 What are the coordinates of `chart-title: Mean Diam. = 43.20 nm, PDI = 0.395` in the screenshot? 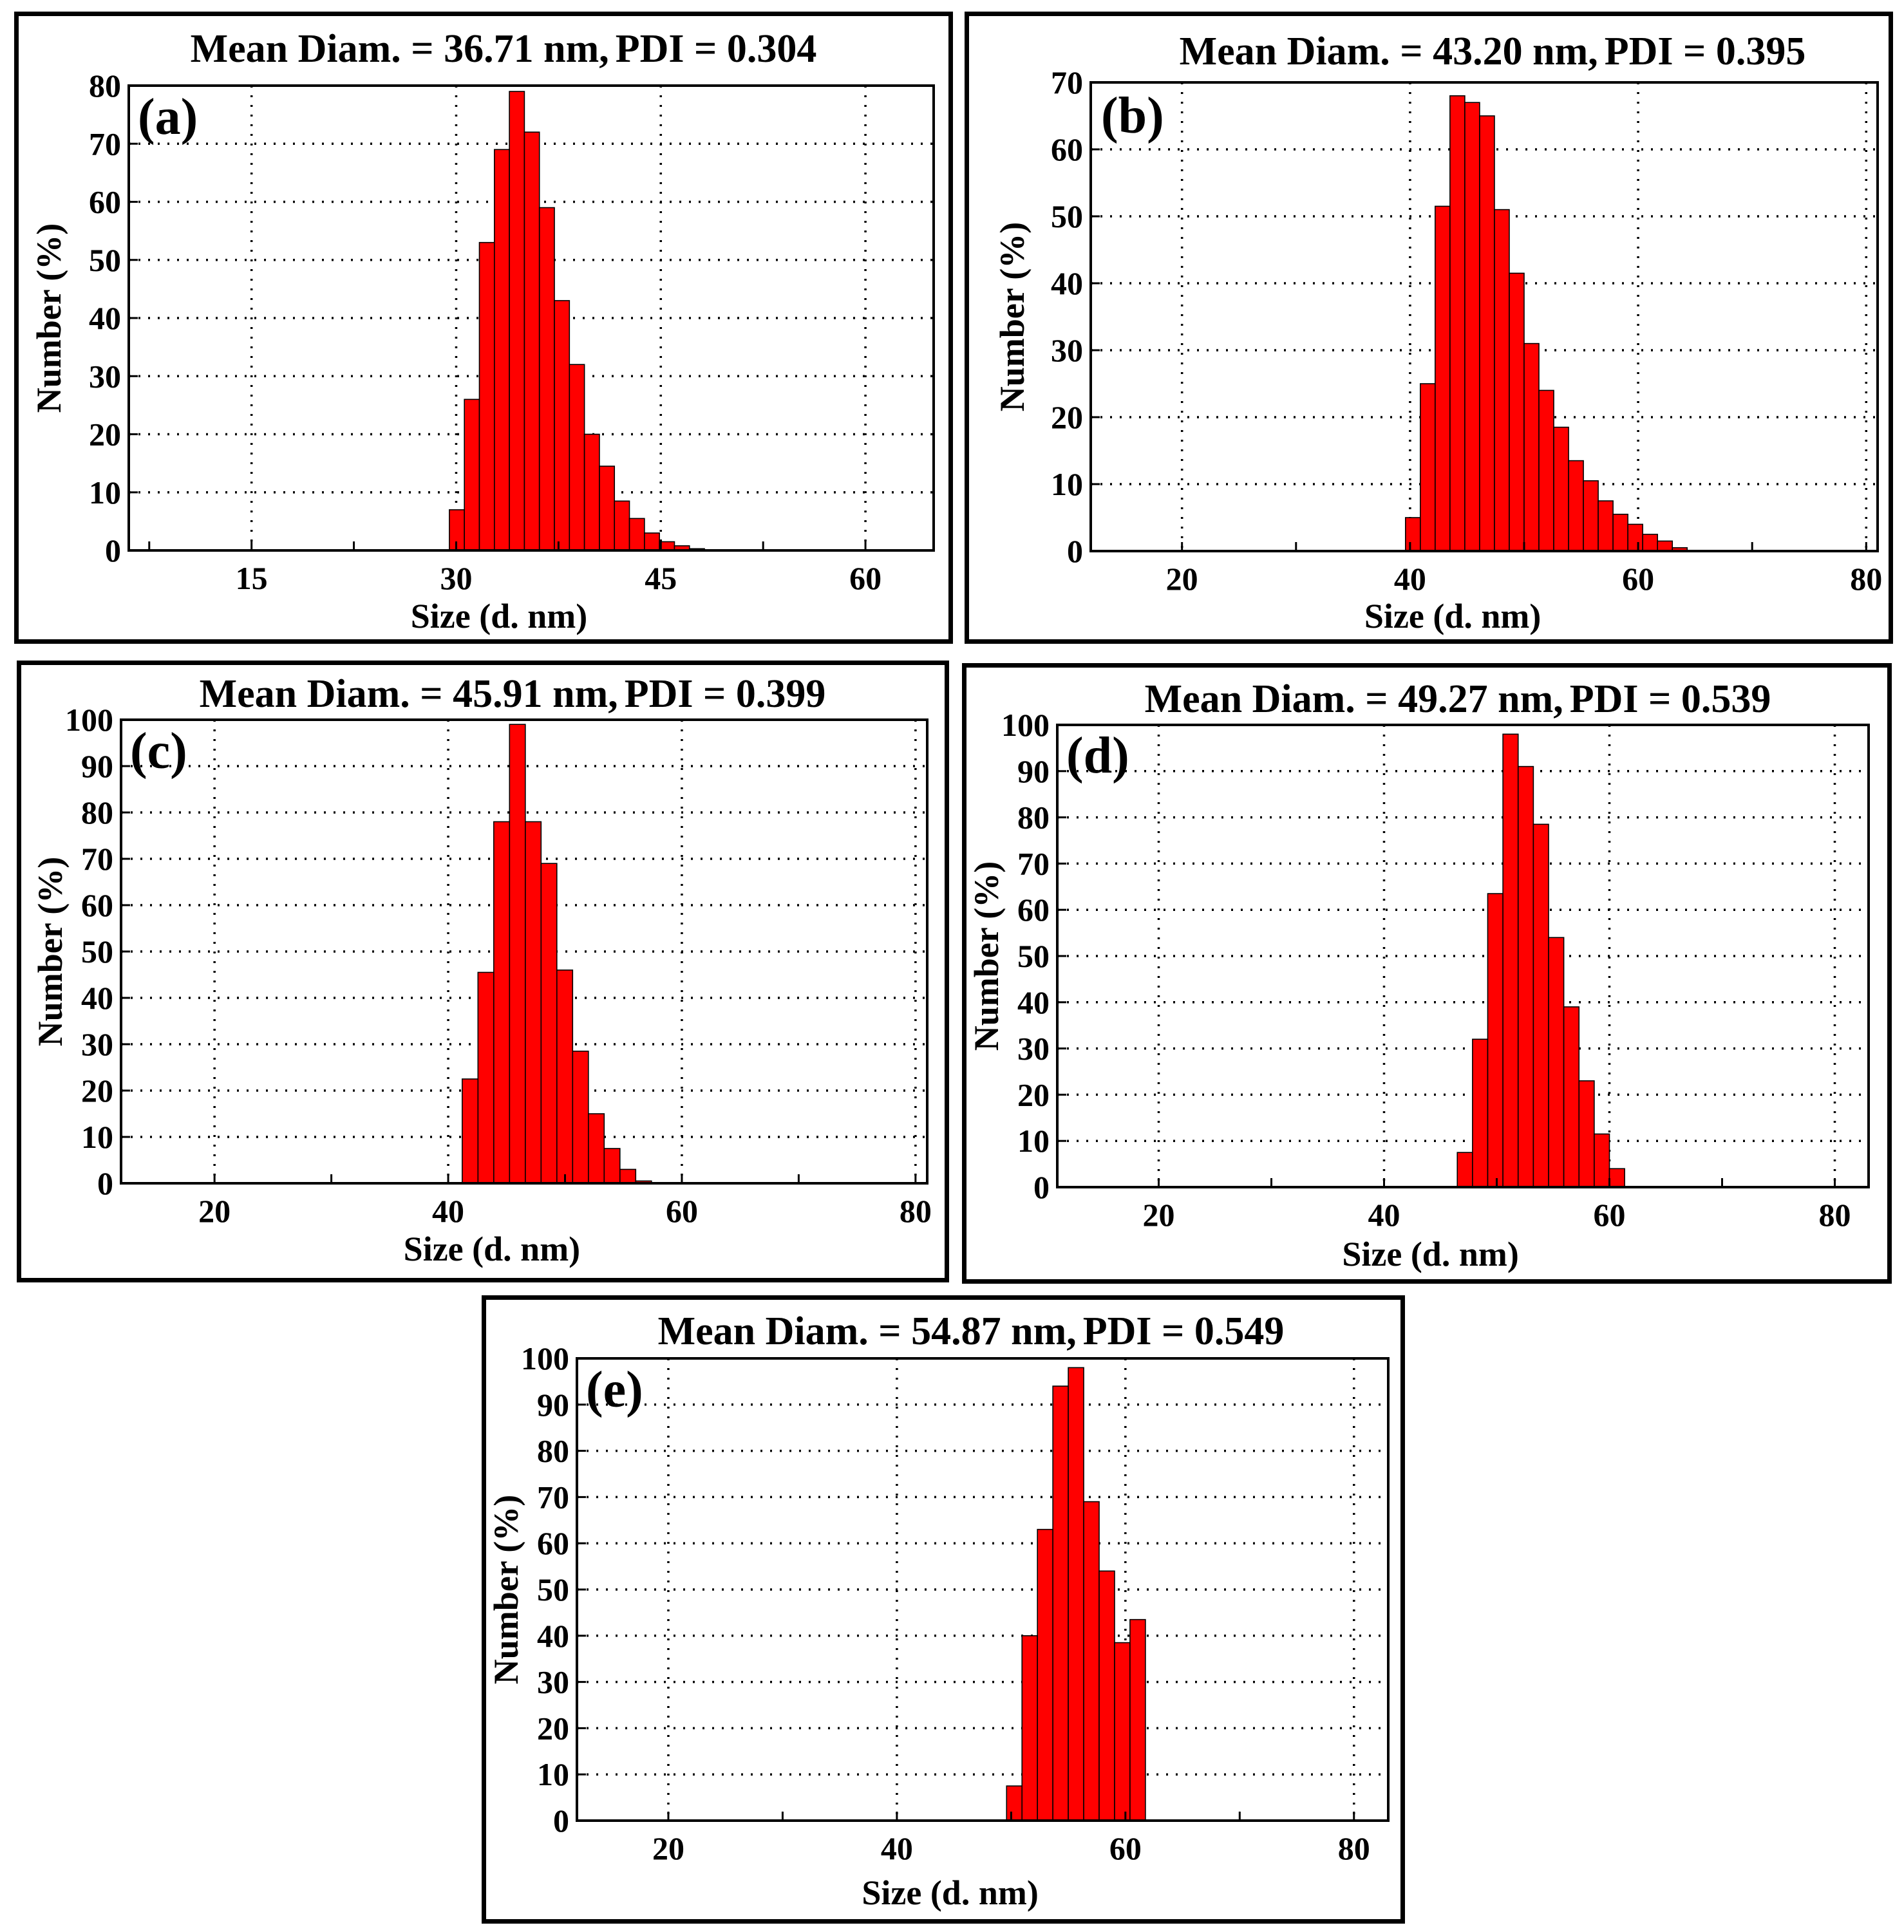 It's located at (1493, 51).